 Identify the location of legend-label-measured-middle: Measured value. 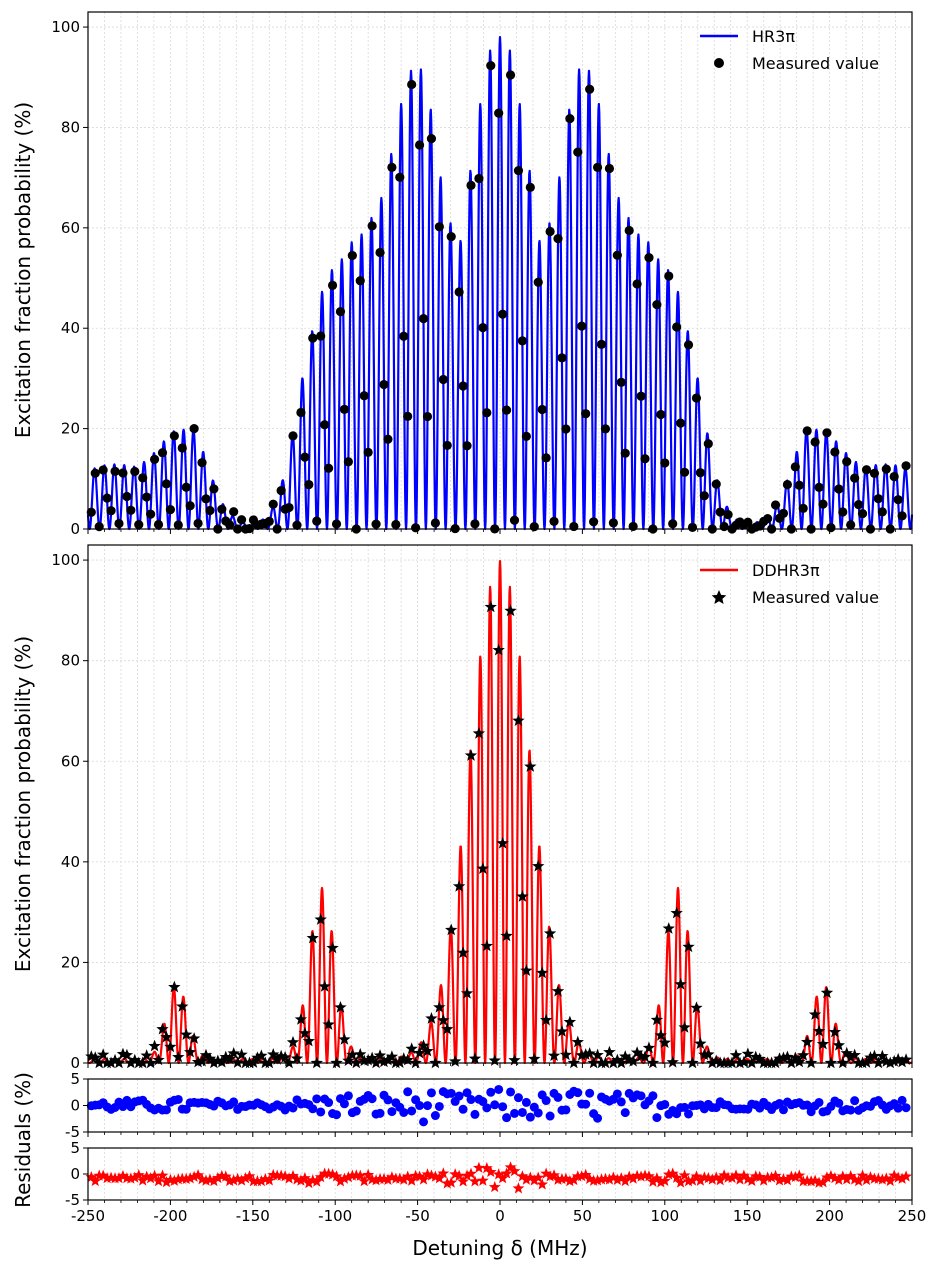
(815, 597).